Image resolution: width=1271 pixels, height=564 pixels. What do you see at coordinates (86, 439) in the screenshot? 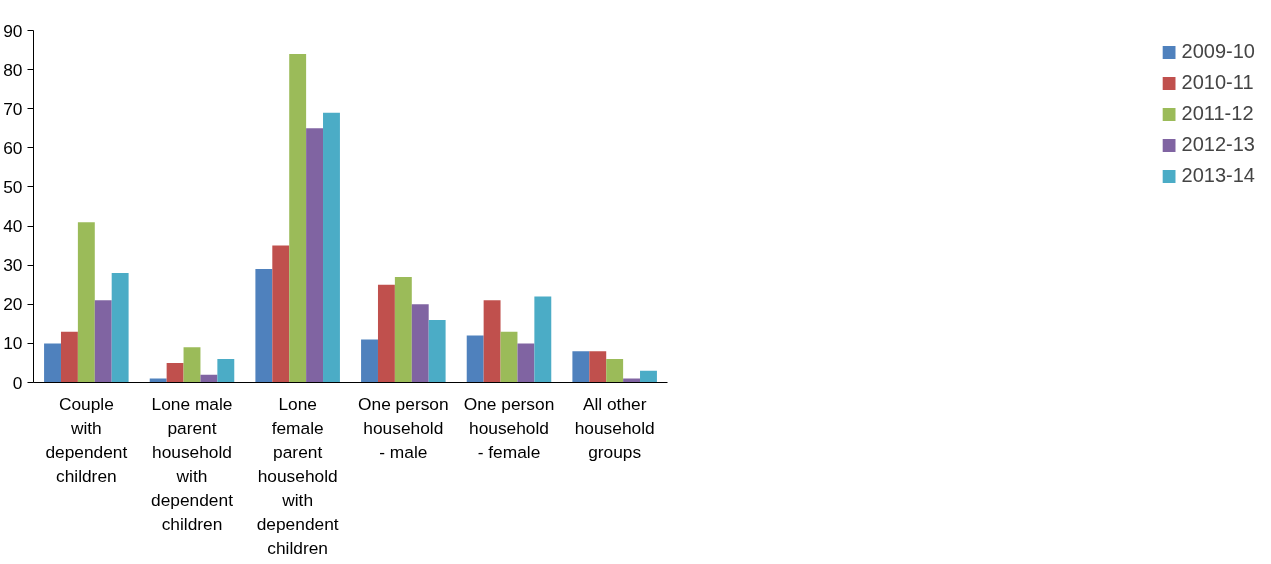
I see `x-tick-label: Couple with dependent children` at bounding box center [86, 439].